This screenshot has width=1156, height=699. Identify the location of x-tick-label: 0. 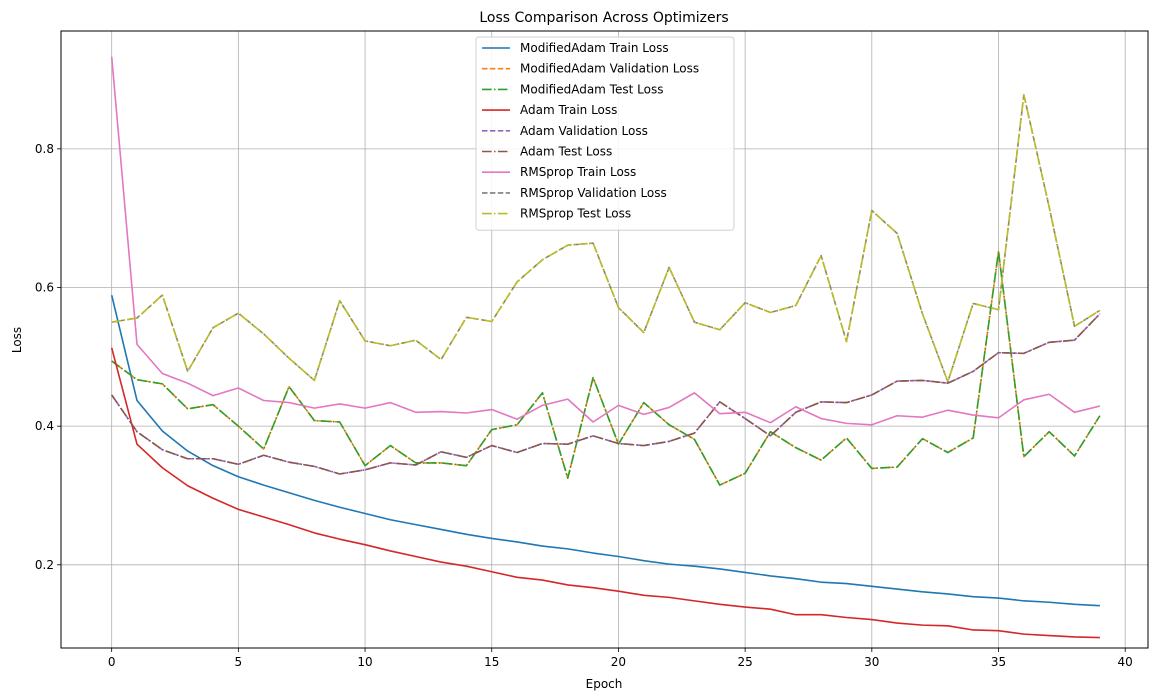
(112, 662).